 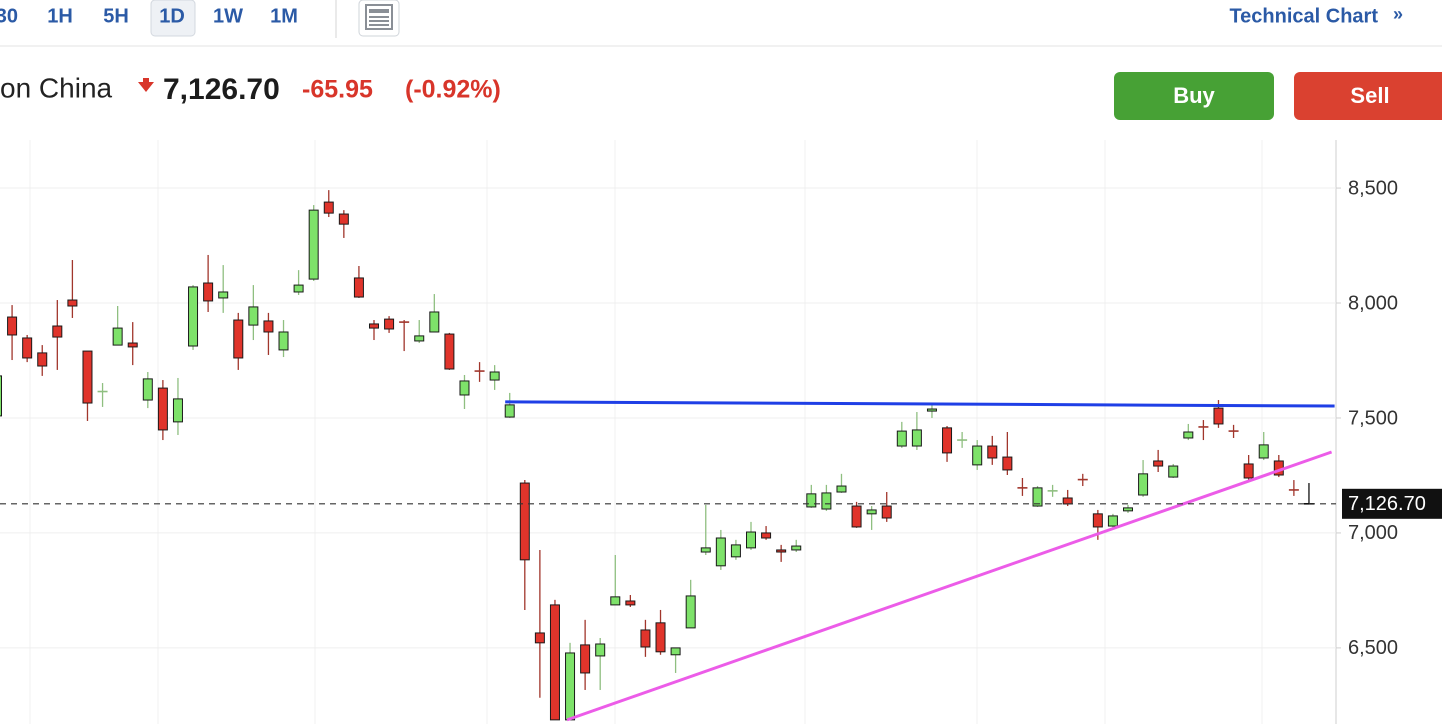 I want to click on y-tick-label: 7,500, so click(x=1373, y=418).